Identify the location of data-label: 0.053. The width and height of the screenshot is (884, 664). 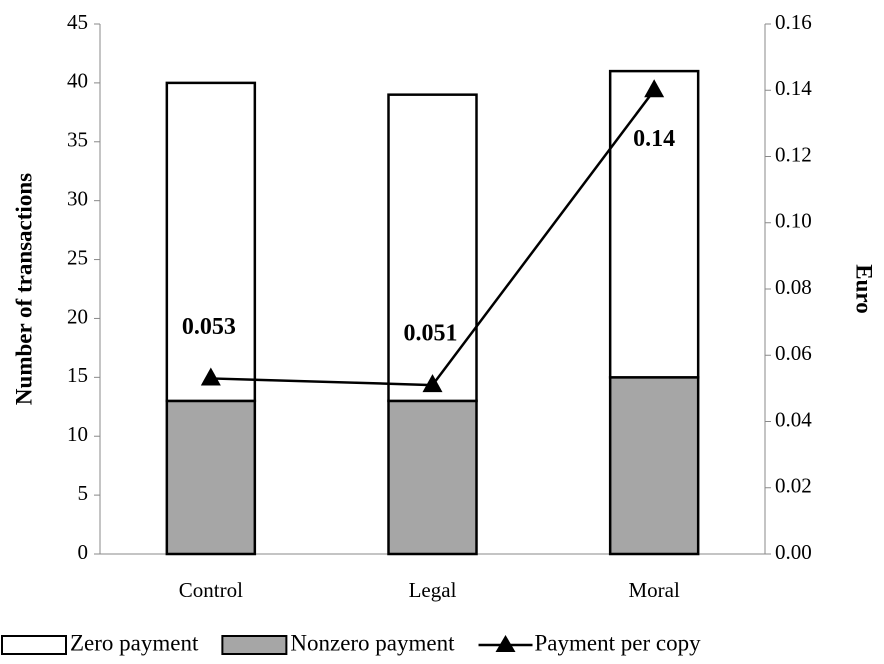
(209, 327).